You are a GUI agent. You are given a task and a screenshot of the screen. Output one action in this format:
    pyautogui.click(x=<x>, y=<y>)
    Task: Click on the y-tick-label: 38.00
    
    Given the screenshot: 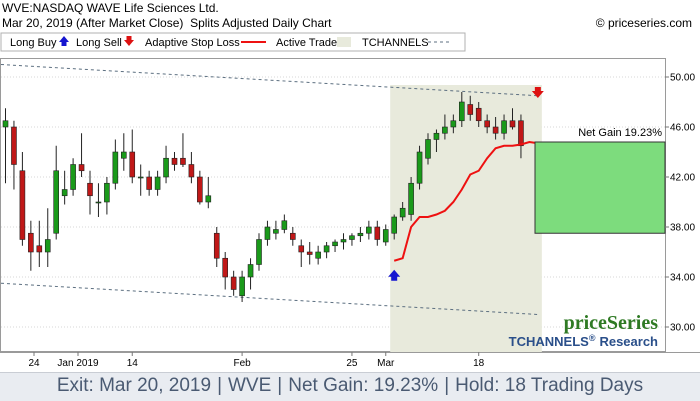 What is the action you would take?
    pyautogui.click(x=682, y=228)
    